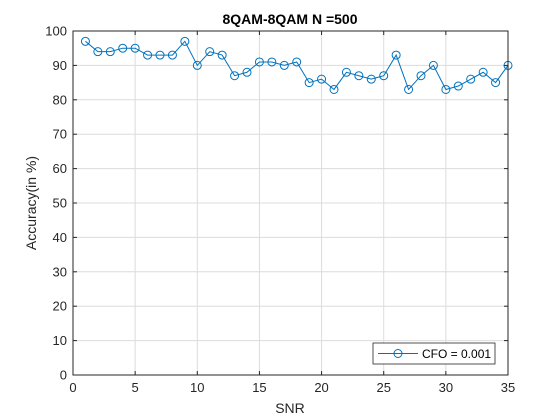  Describe the element at coordinates (60, 99) in the screenshot. I see `y-tick-label: 80` at that location.